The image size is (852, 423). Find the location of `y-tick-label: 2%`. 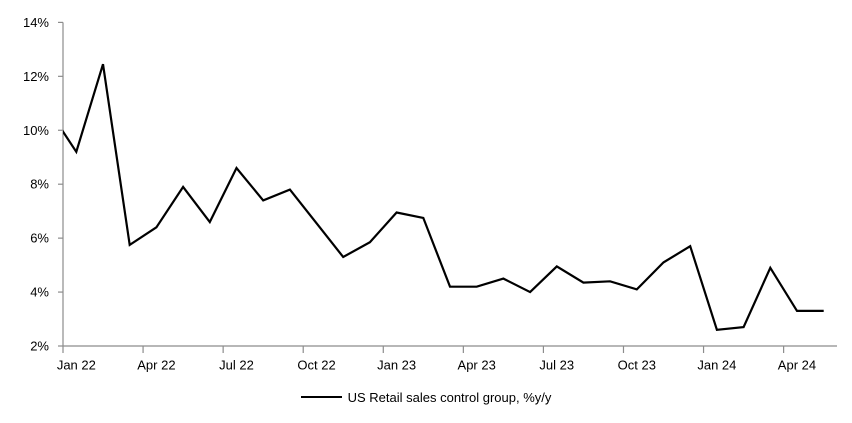

y-tick-label: 2% is located at coordinates (39, 346).